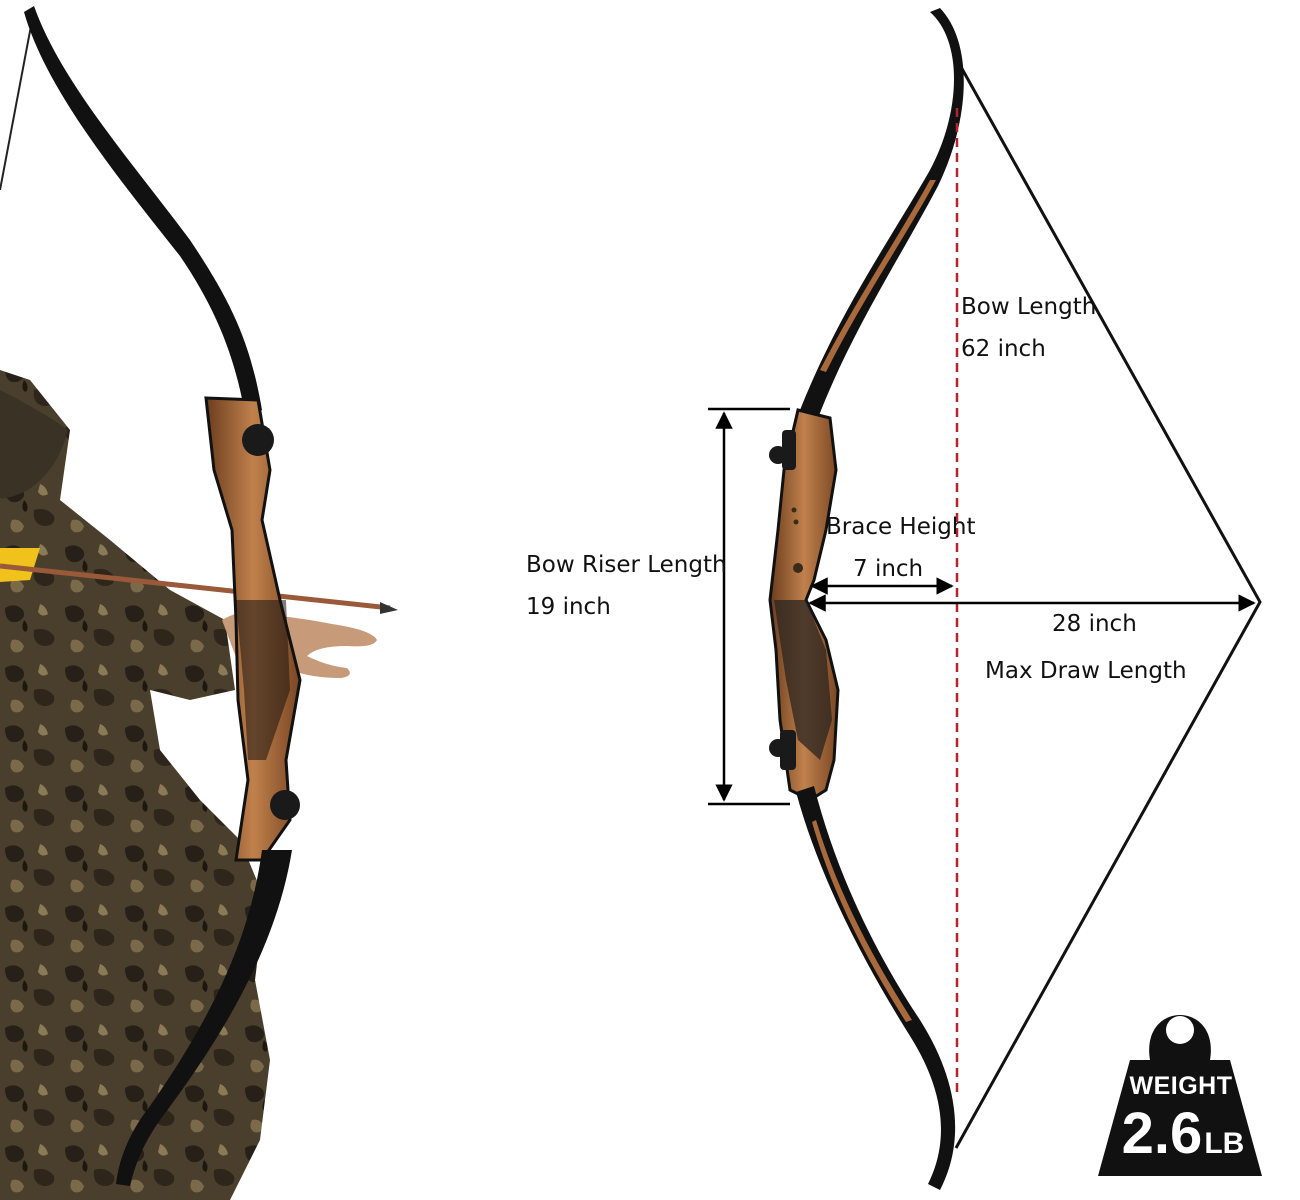 This screenshot has width=1300, height=1200. What do you see at coordinates (389, 608) in the screenshot?
I see `arrow-tip` at bounding box center [389, 608].